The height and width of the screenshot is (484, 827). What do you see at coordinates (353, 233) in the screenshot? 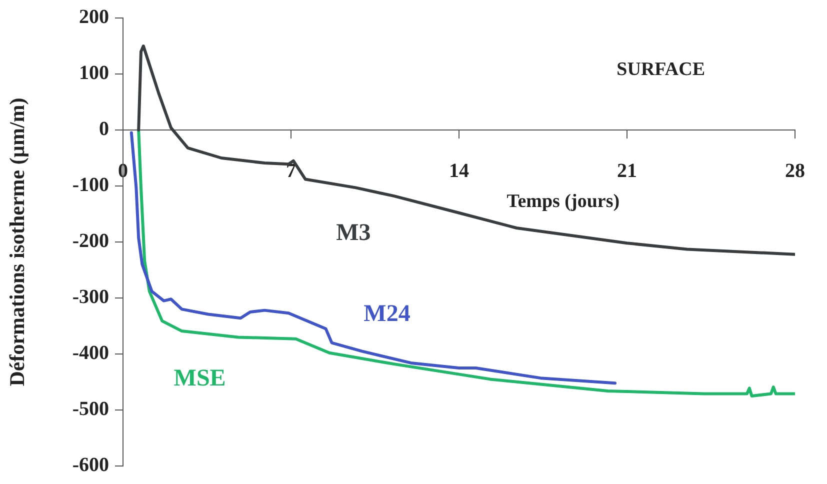
I see `series-label: M3` at bounding box center [353, 233].